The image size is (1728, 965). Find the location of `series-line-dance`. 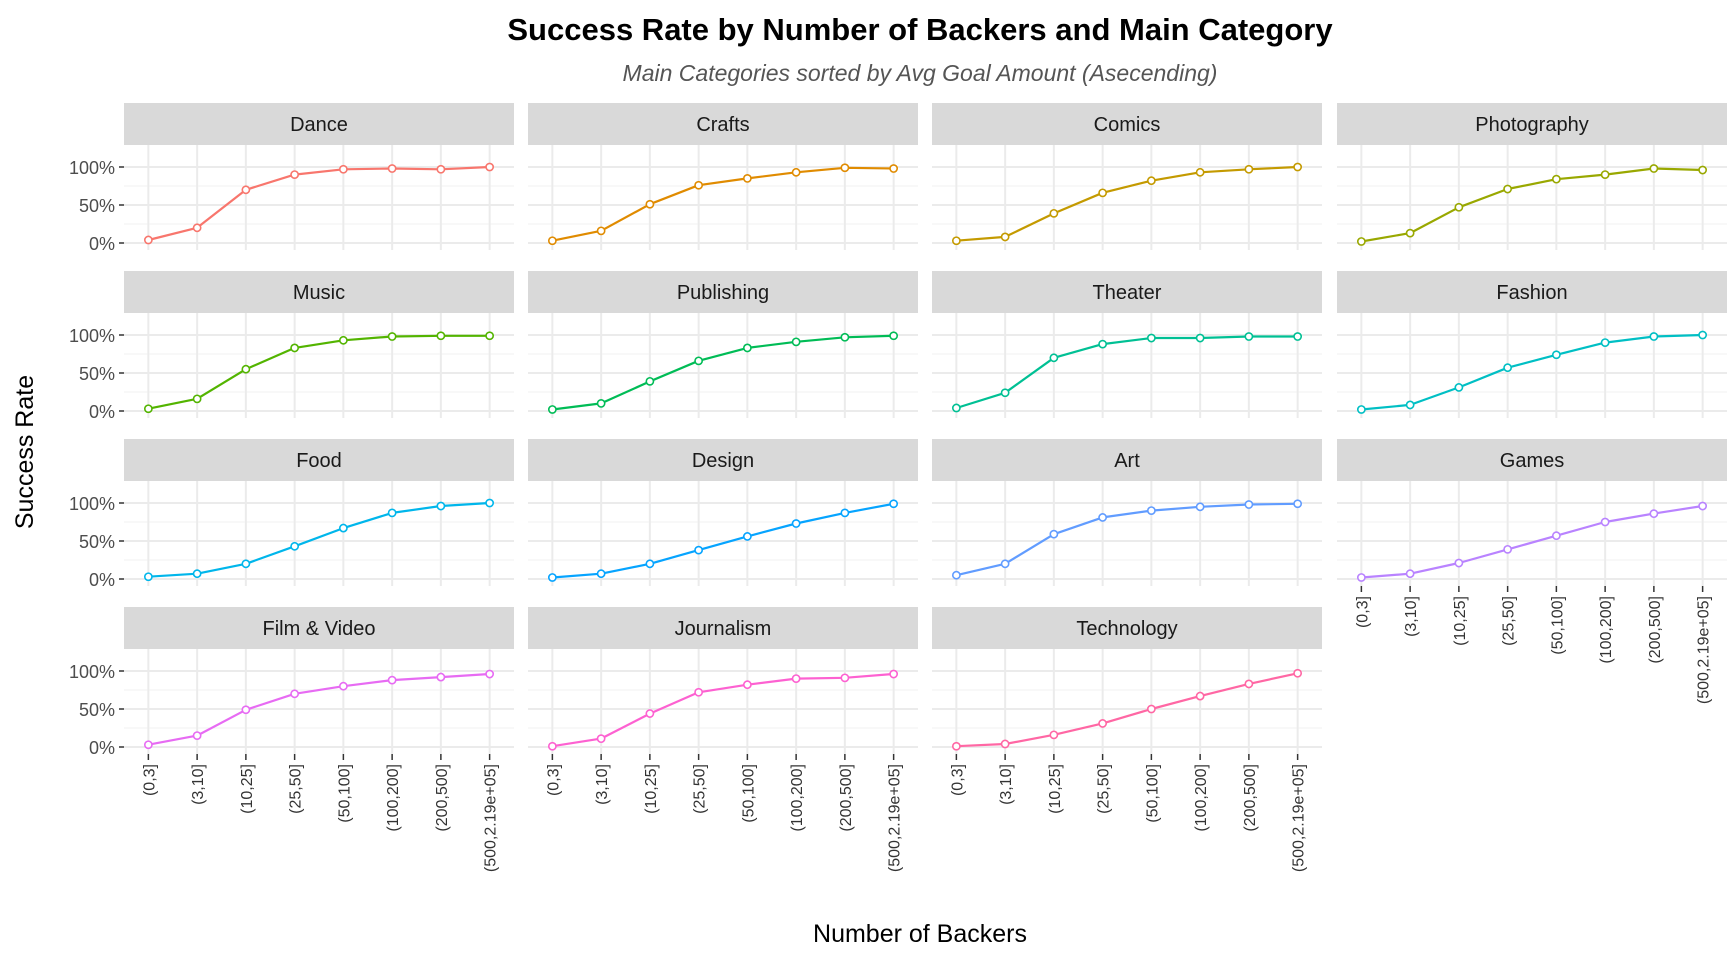

series-line-dance is located at coordinates (319, 203).